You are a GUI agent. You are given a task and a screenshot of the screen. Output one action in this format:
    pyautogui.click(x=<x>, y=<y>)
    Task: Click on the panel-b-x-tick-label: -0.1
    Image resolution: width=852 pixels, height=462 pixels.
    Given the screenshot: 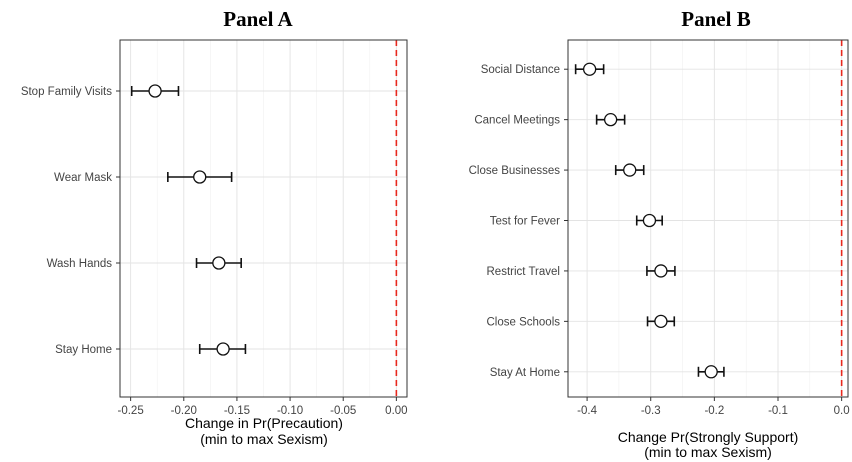 What is the action you would take?
    pyautogui.click(x=778, y=411)
    